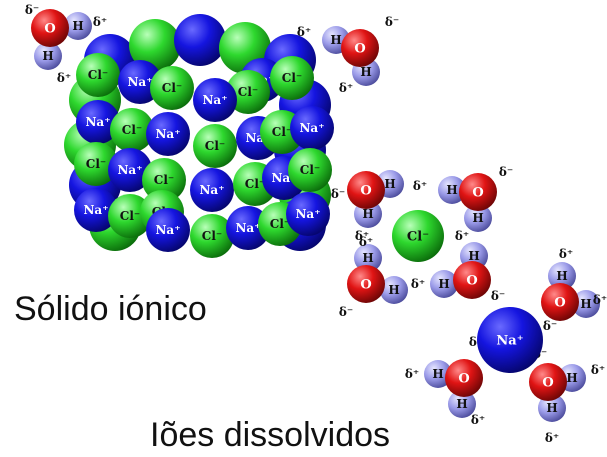 The width and height of the screenshot is (607, 457). Describe the element at coordinates (164, 180) in the screenshot. I see `crystal-chloride-ion-16: Cl⁻` at that location.